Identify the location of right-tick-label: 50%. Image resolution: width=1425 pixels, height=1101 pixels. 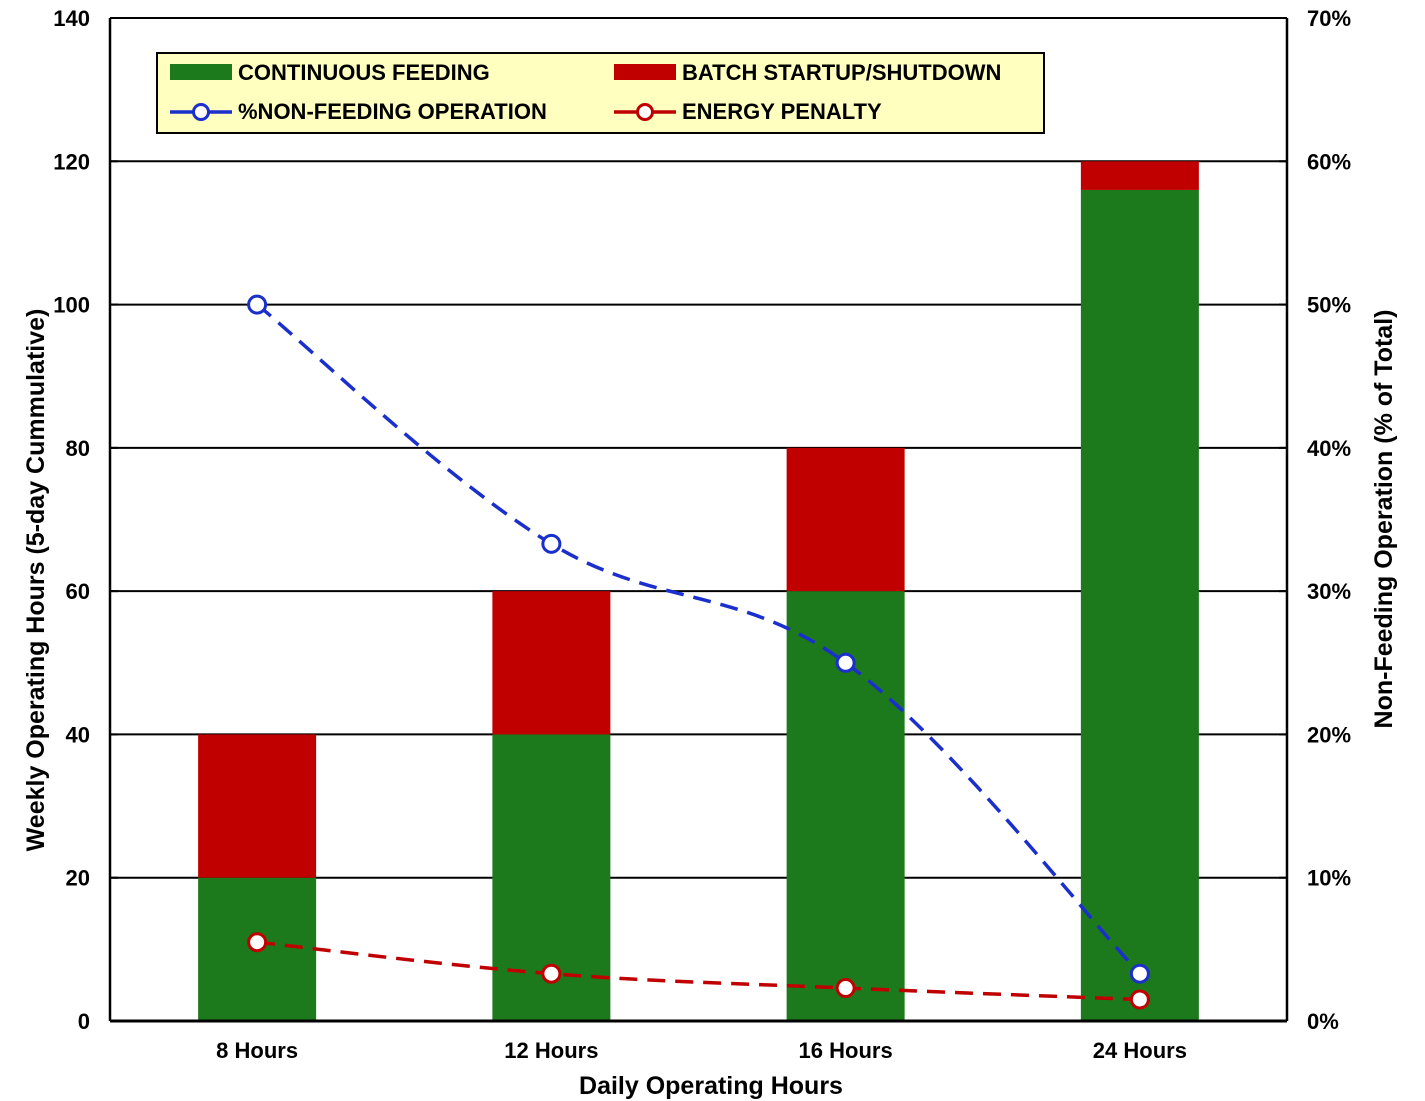
(1329, 305).